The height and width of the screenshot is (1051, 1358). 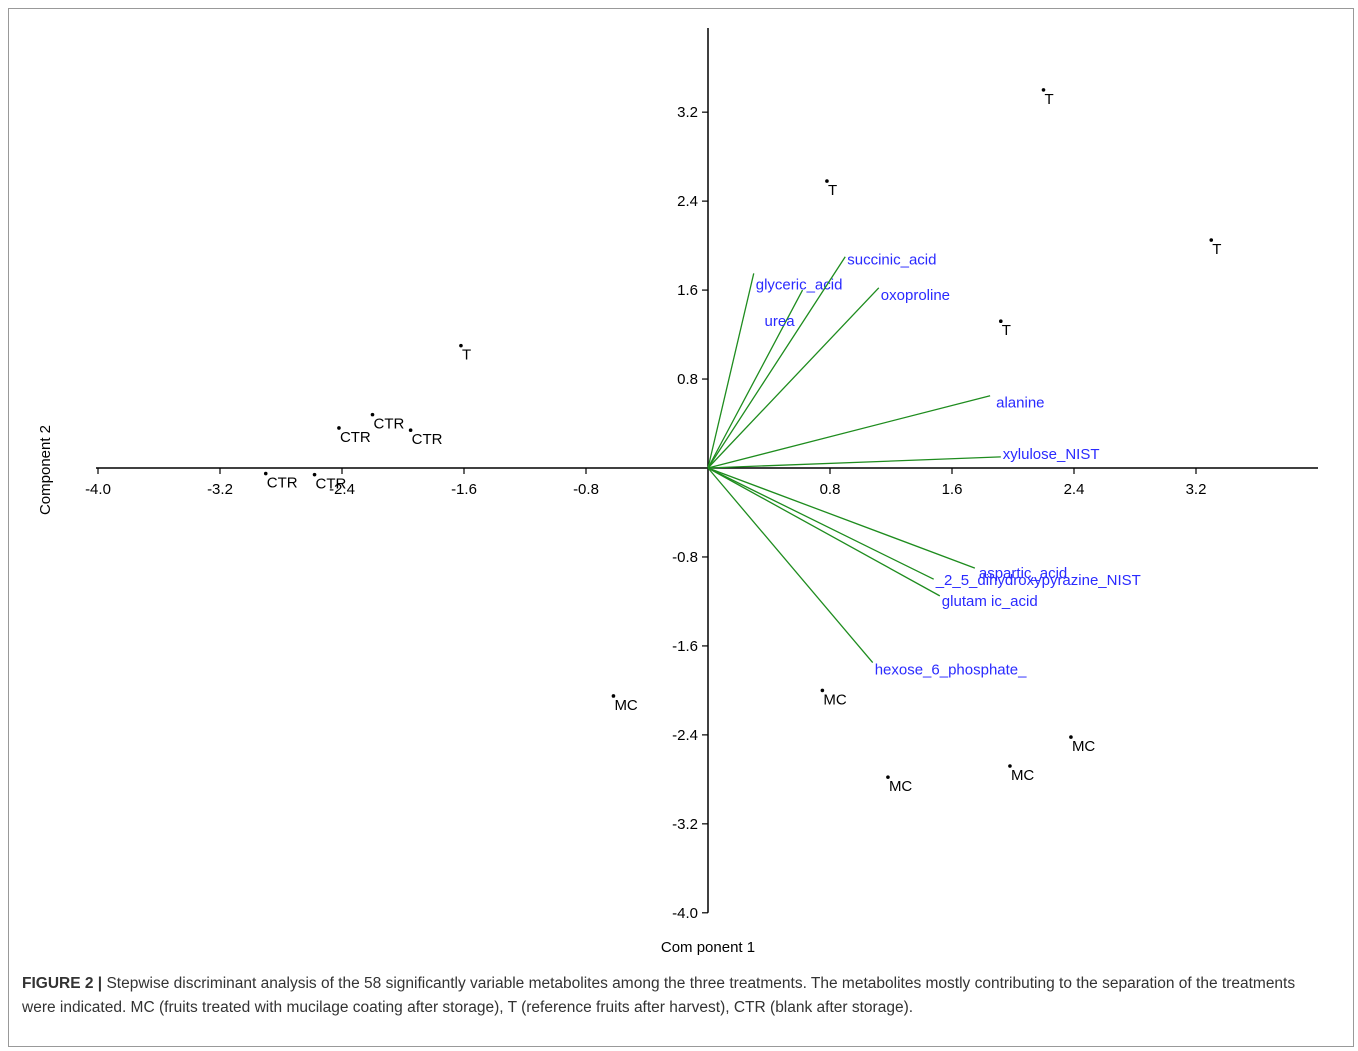 I want to click on y-tick-label: -3.2, so click(x=685, y=824).